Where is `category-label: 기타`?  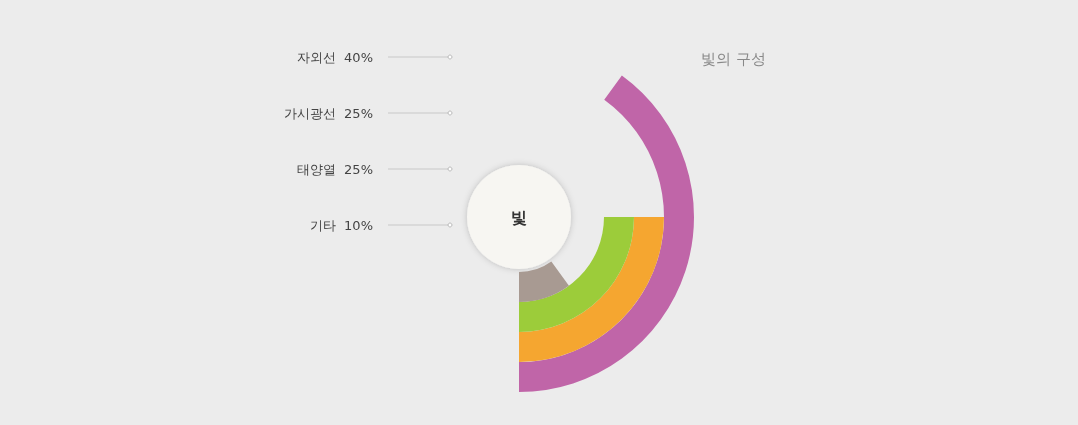 category-label: 기타 is located at coordinates (323, 225).